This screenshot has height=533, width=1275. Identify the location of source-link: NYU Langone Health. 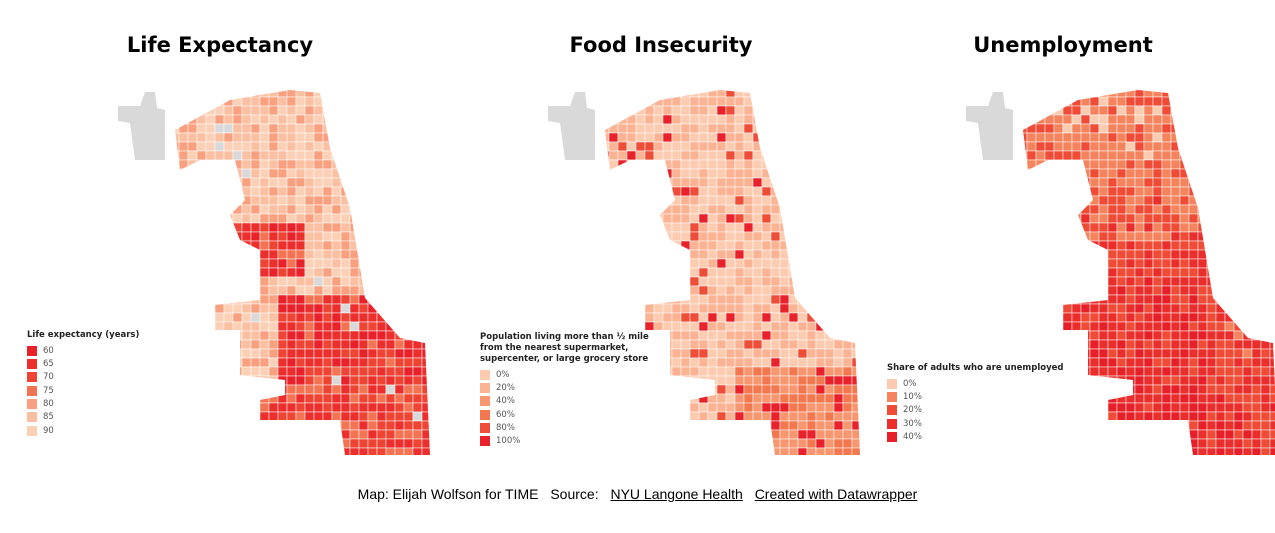
(676, 494).